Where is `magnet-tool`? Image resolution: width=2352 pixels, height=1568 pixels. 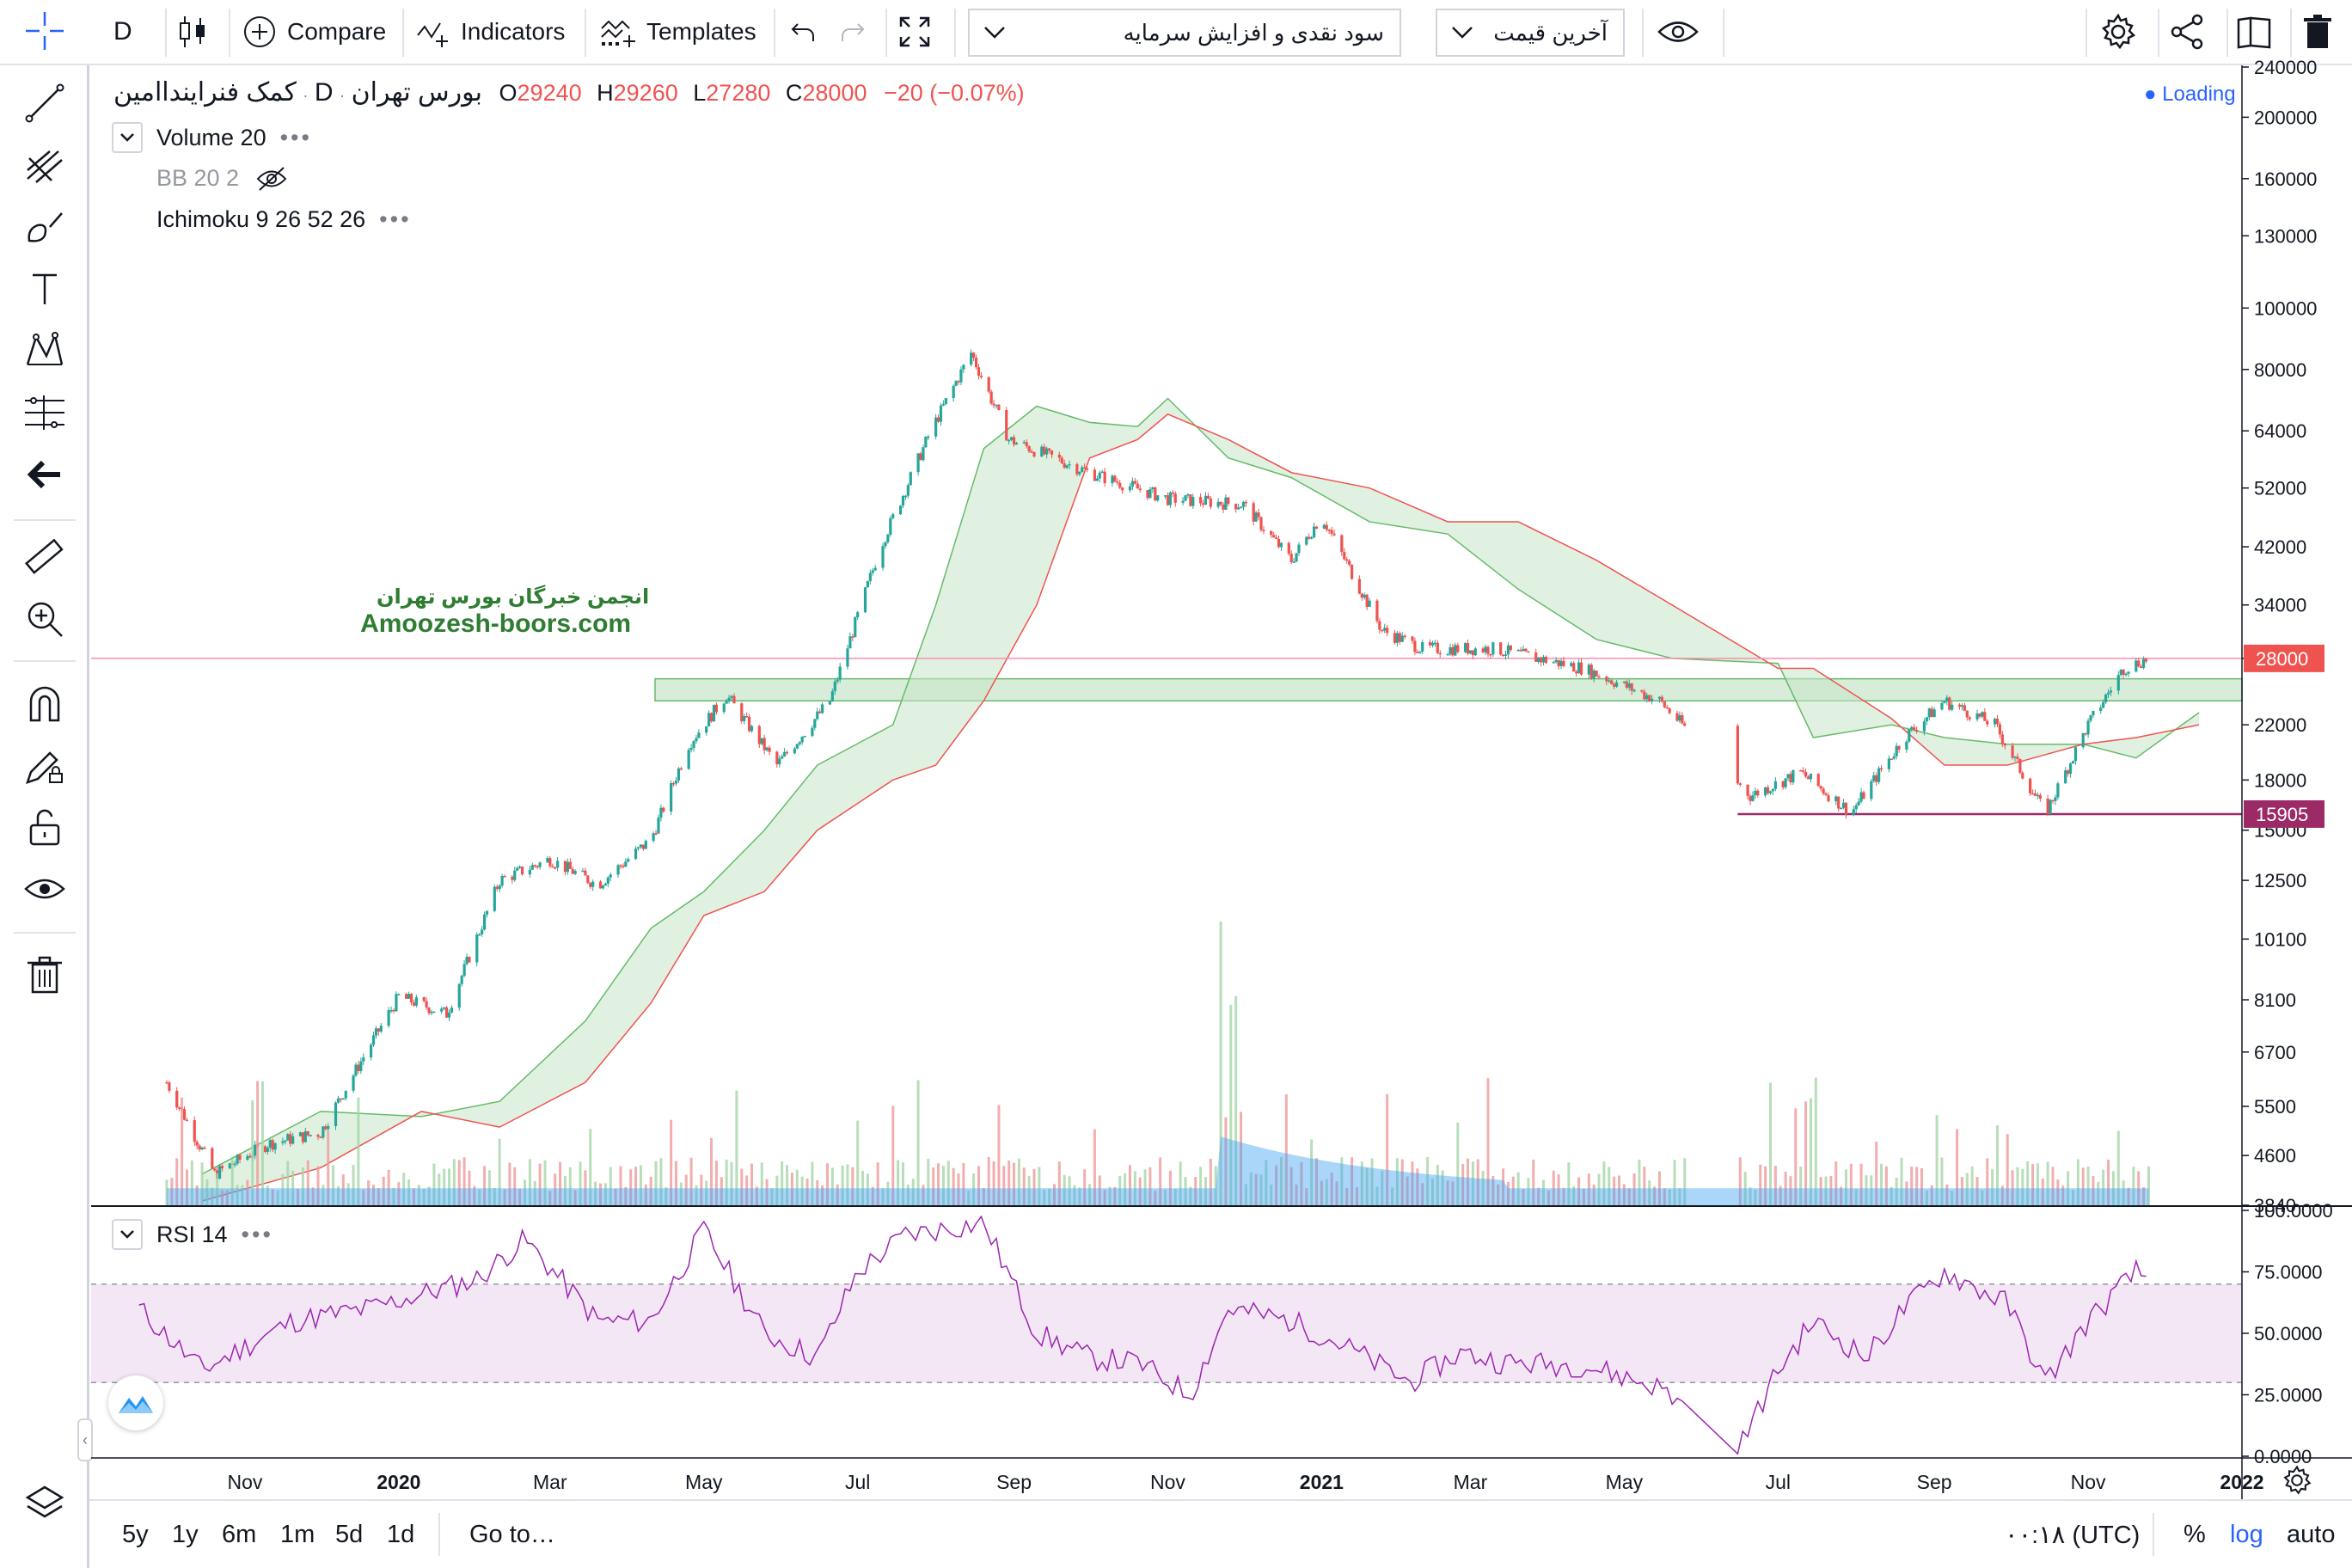 magnet-tool is located at coordinates (44, 703).